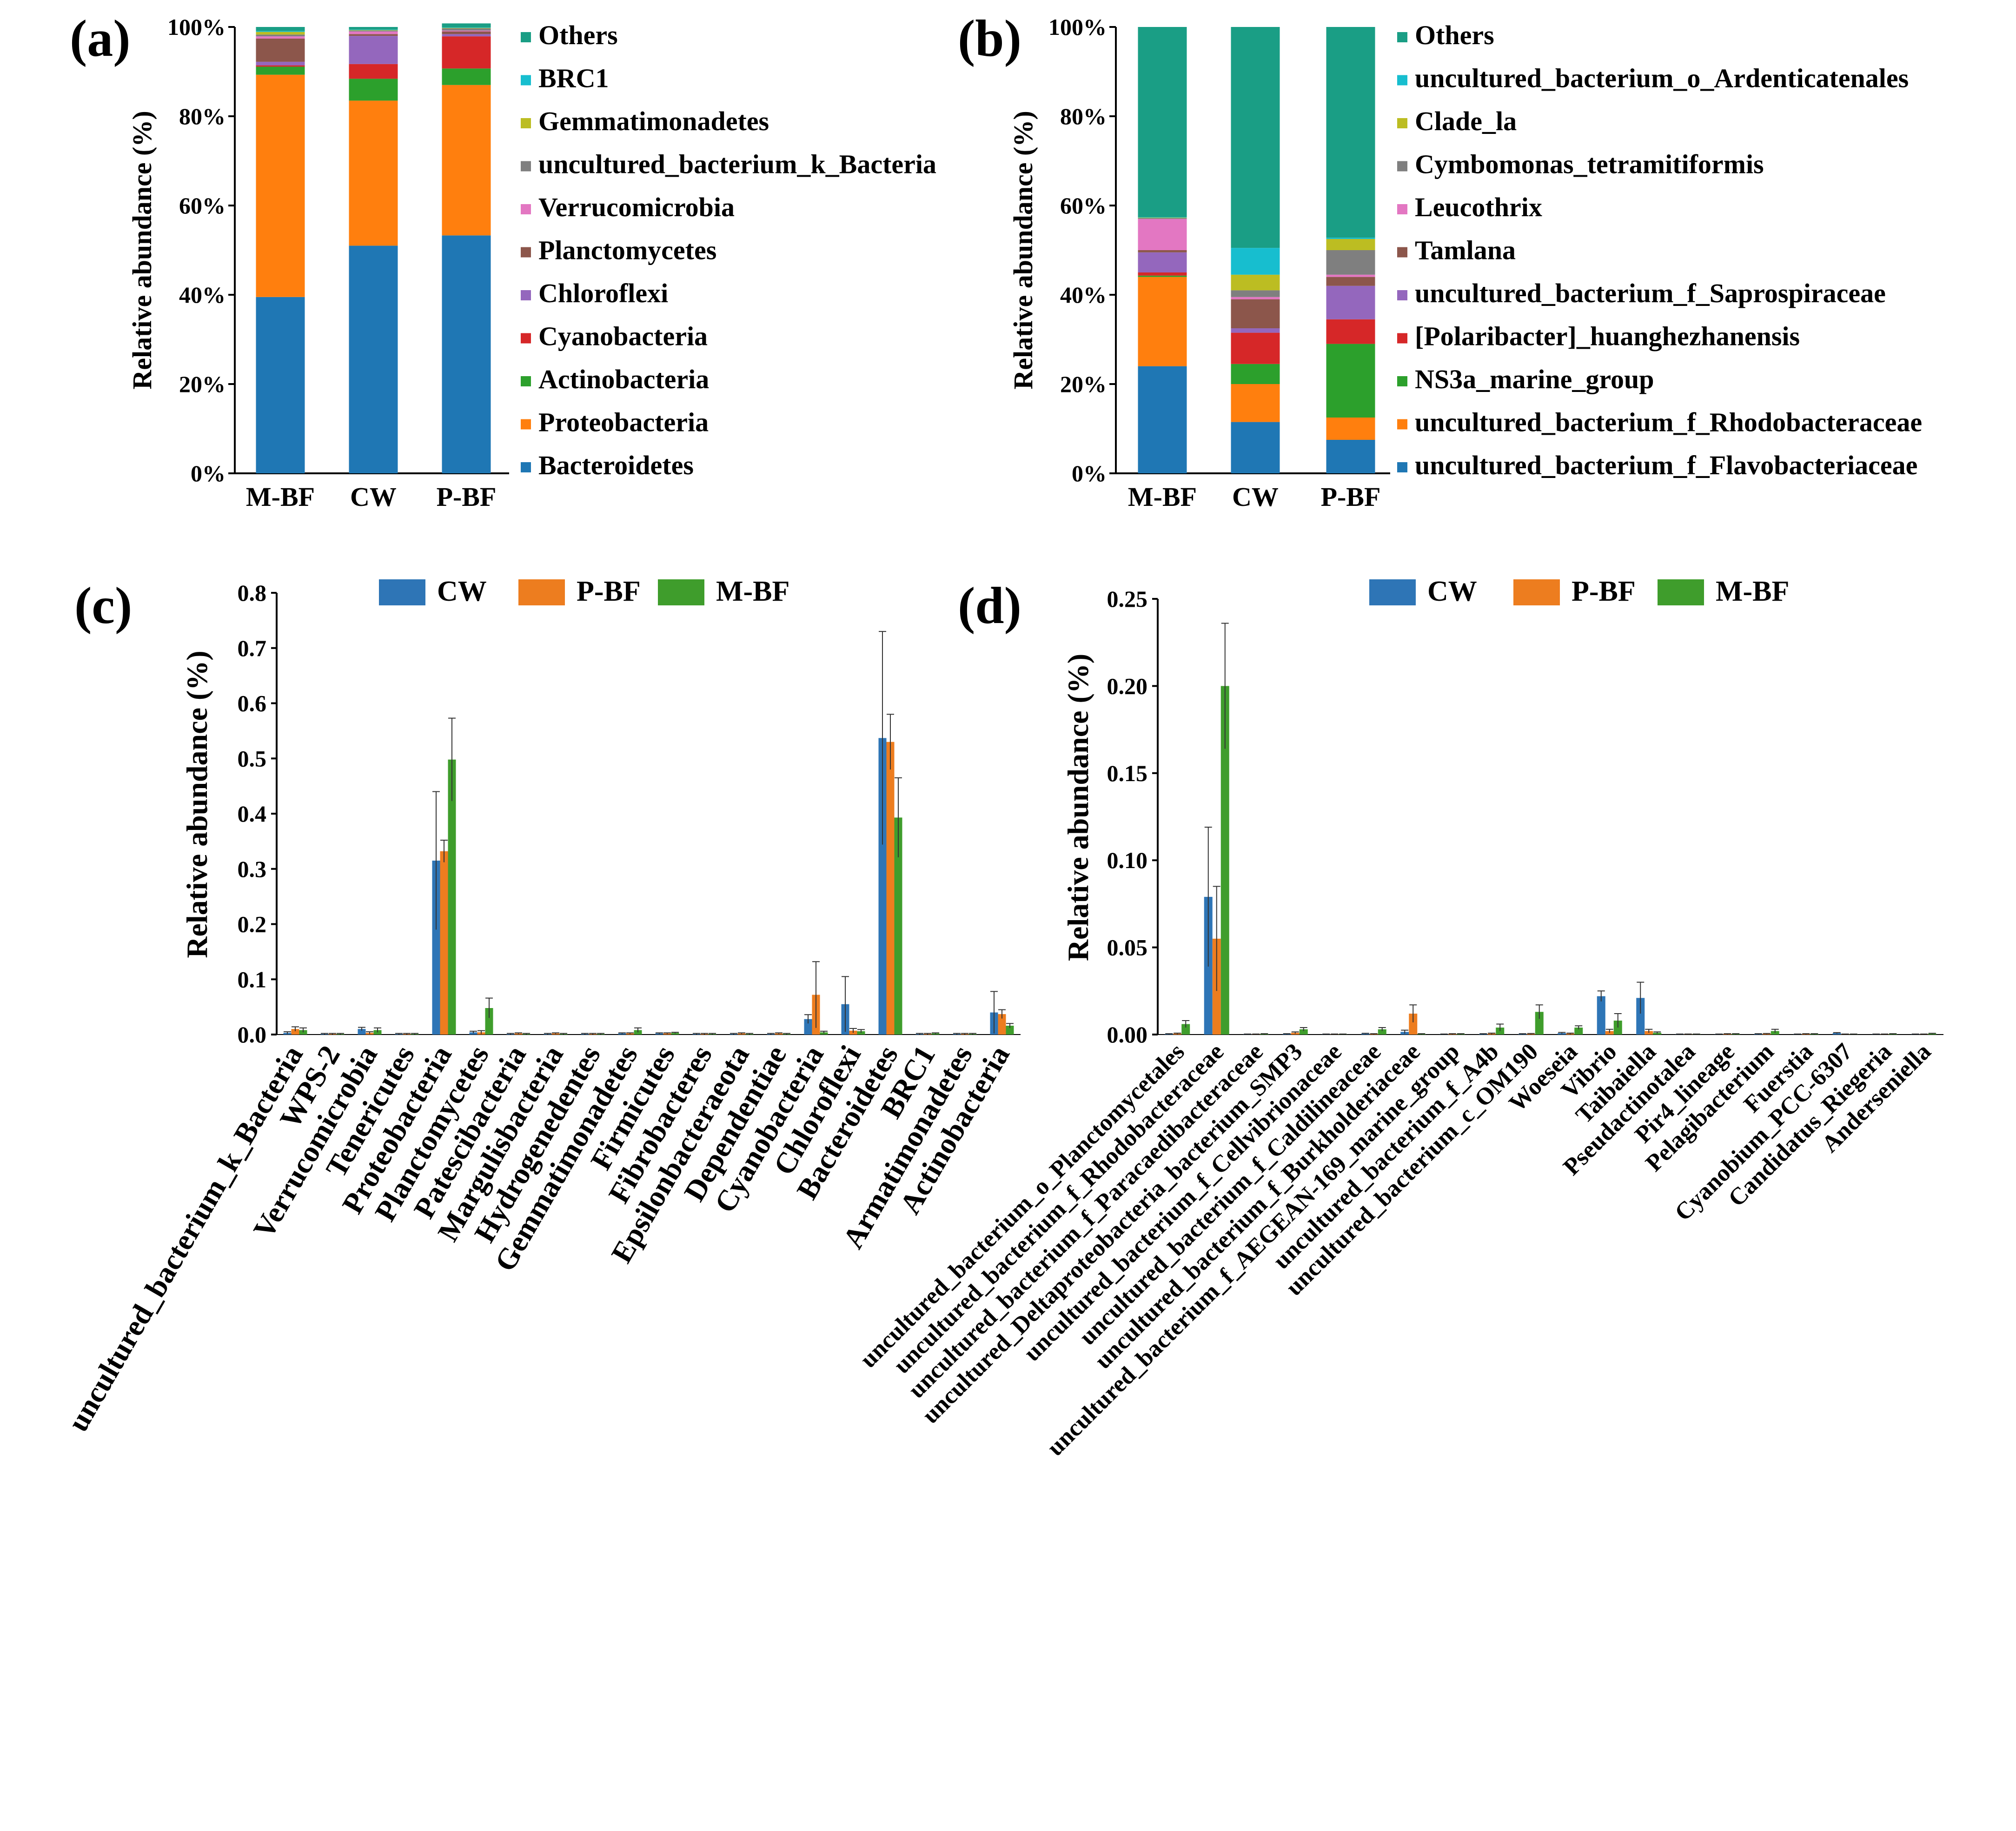 This screenshot has height=1831, width=2016. I want to click on panel-d-label: (d), so click(989, 606).